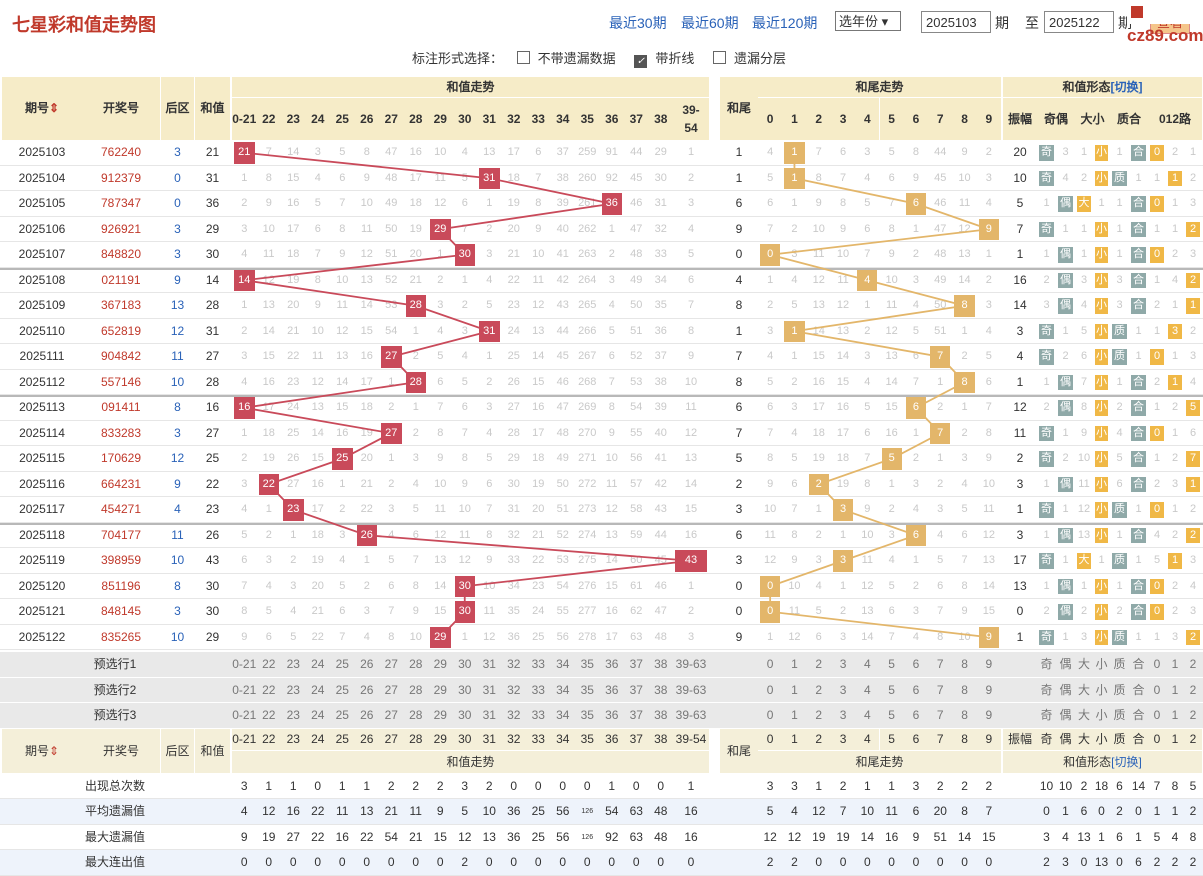  Describe the element at coordinates (367, 689) in the screenshot. I see `preselect-sum-cell: 26` at that location.